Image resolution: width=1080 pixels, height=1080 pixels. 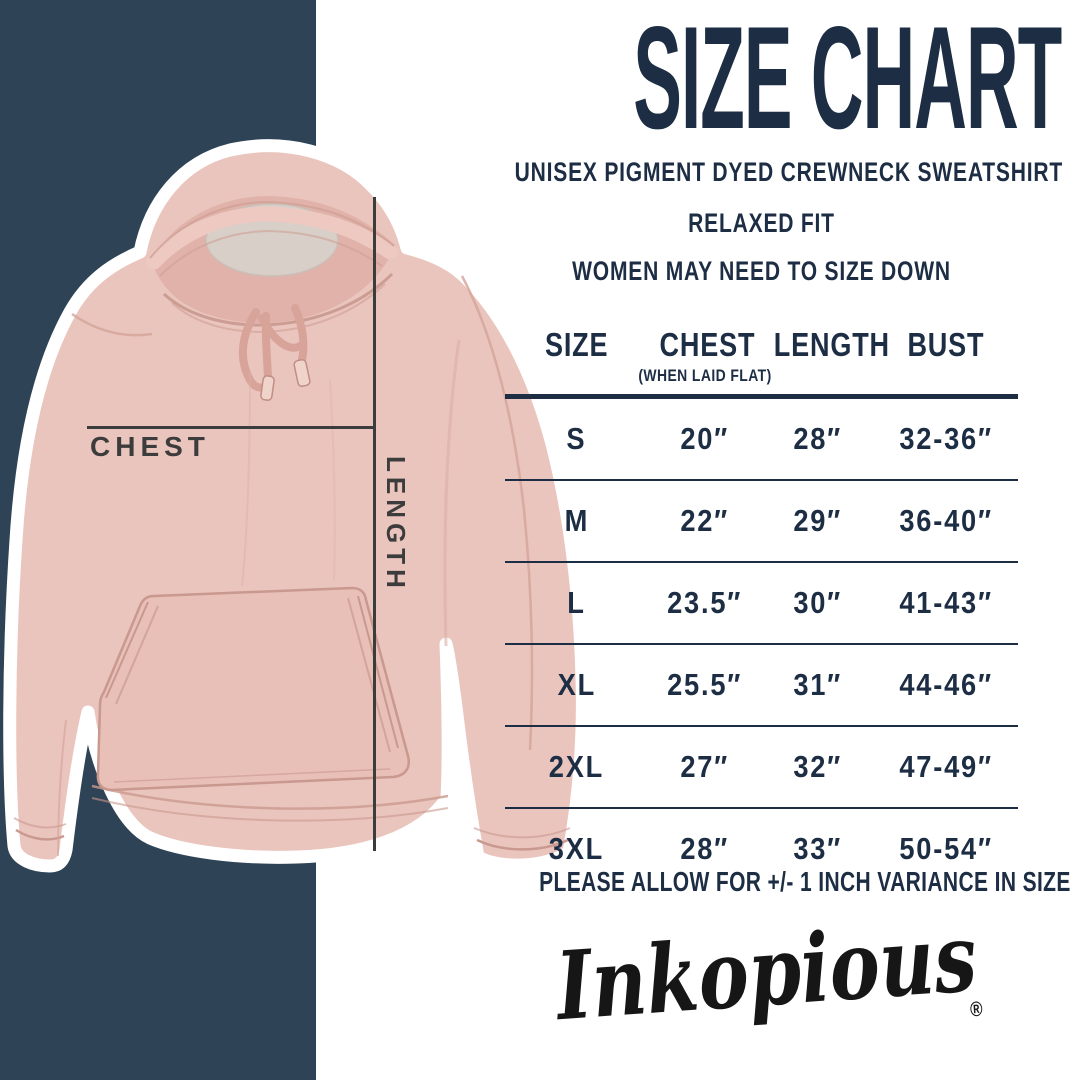 I want to click on bust-cell: 44-46″, so click(x=946, y=684).